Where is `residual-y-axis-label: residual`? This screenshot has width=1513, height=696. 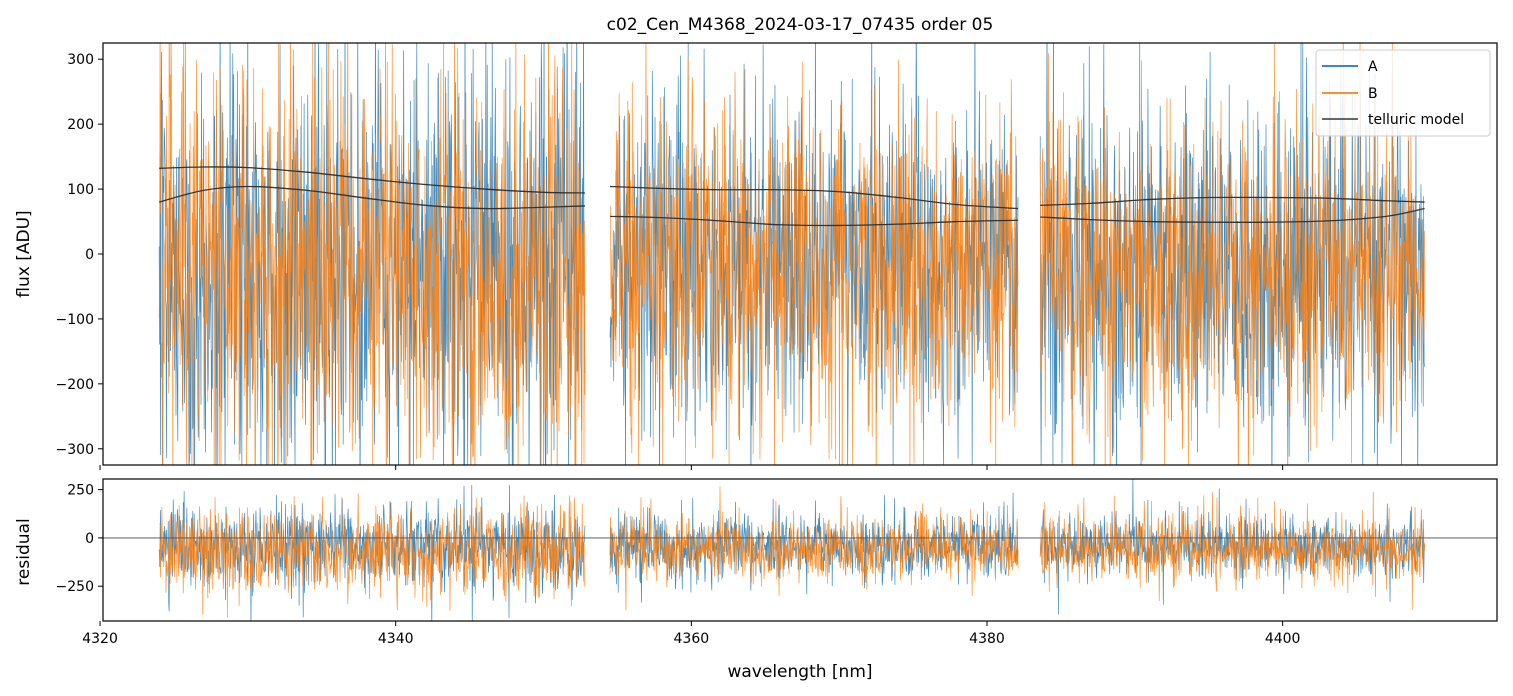 residual-y-axis-label: residual is located at coordinates (24, 551).